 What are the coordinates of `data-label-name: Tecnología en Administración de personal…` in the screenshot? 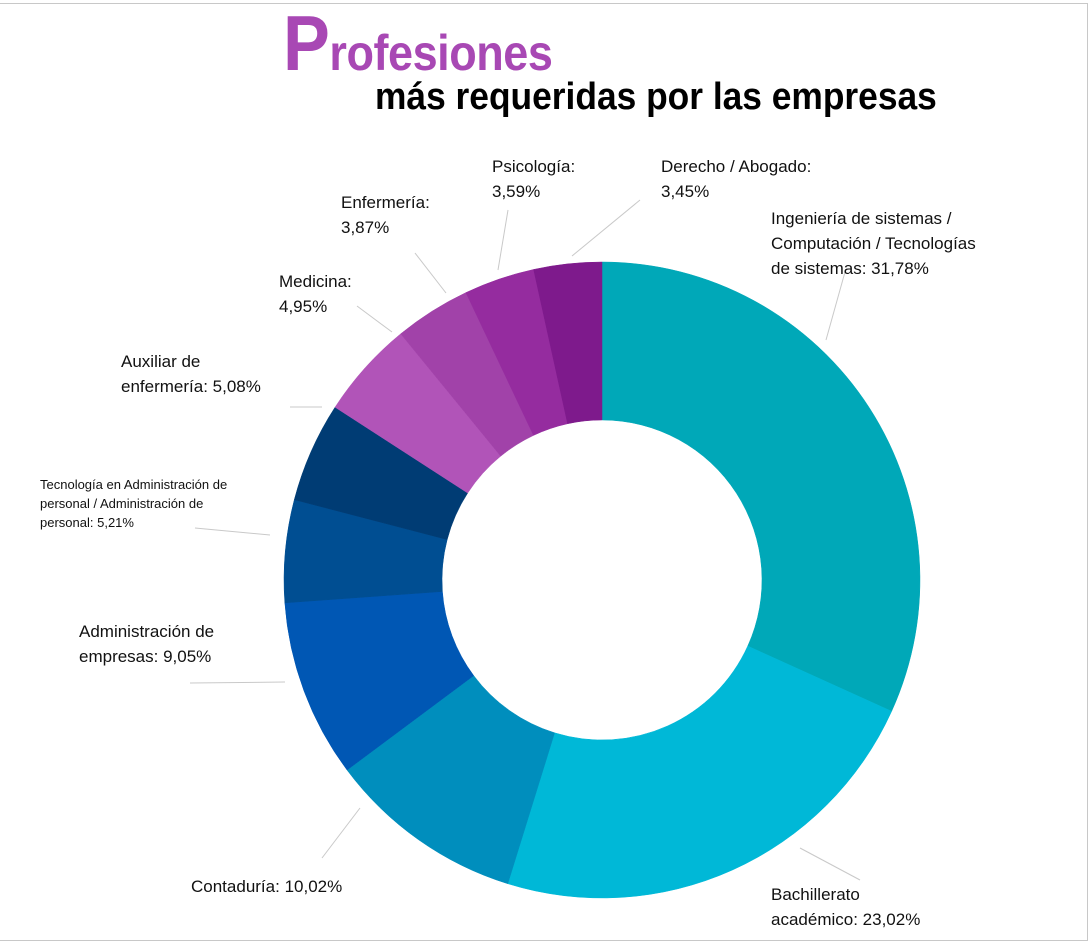 It's located at (134, 503).